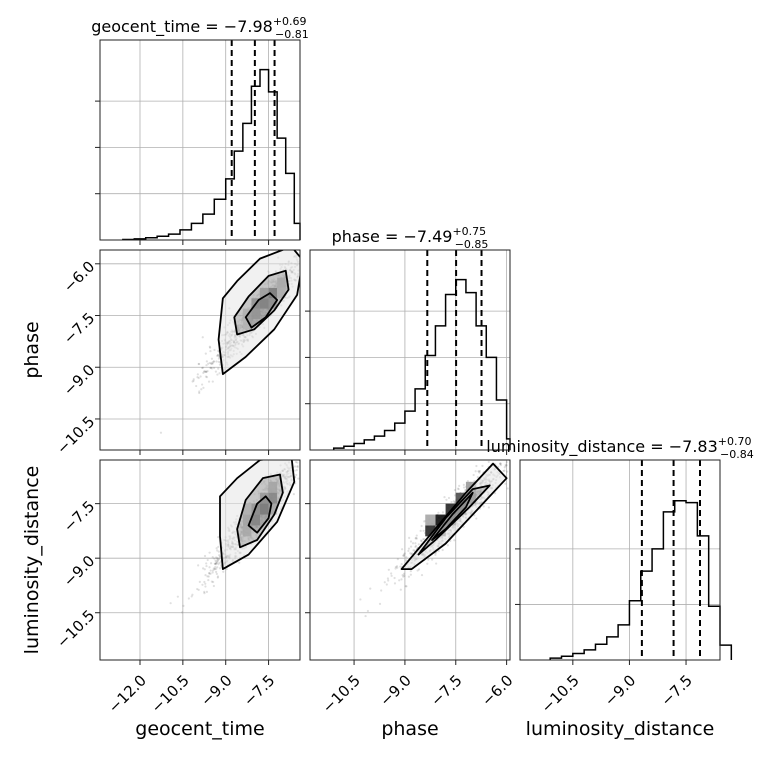 The image size is (760, 760). I want to click on contour-line, so click(260, 514).